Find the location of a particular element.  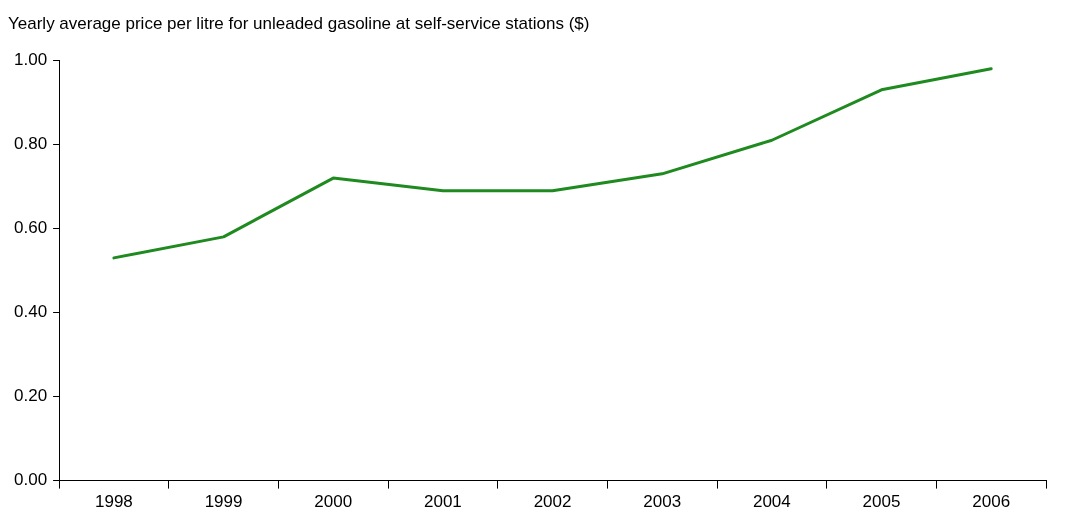

x-tick-label: 2003 is located at coordinates (662, 502).